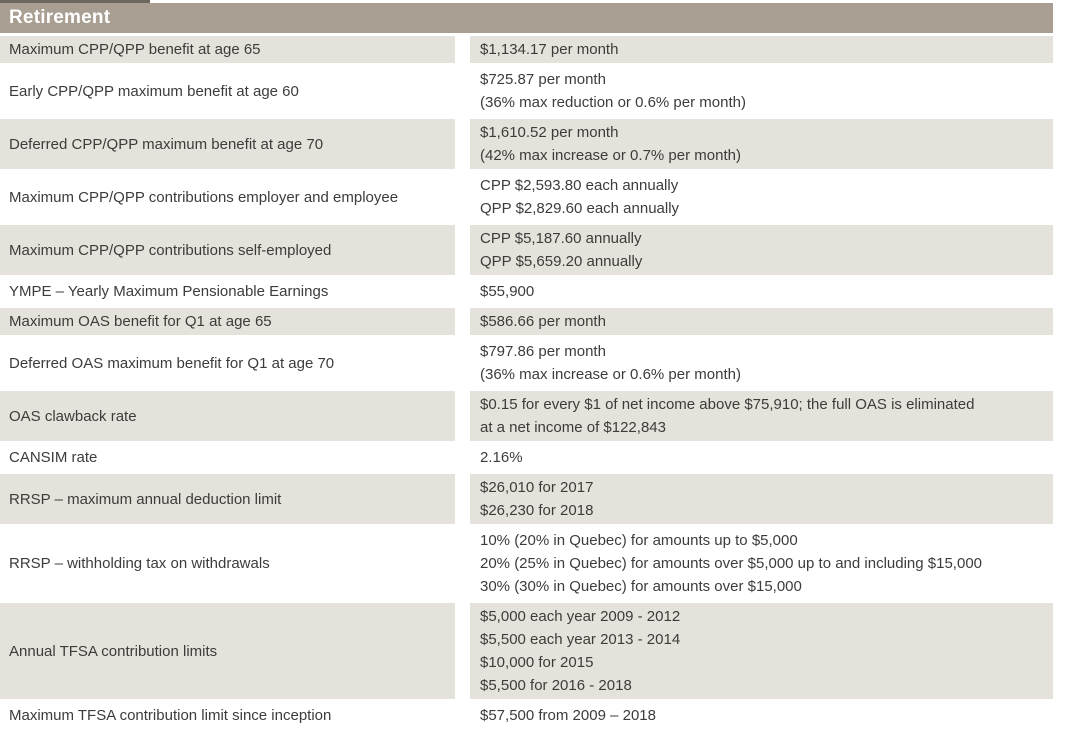 The width and height of the screenshot is (1065, 735). What do you see at coordinates (537, 662) in the screenshot?
I see `value-line: $10,000 for 2015` at bounding box center [537, 662].